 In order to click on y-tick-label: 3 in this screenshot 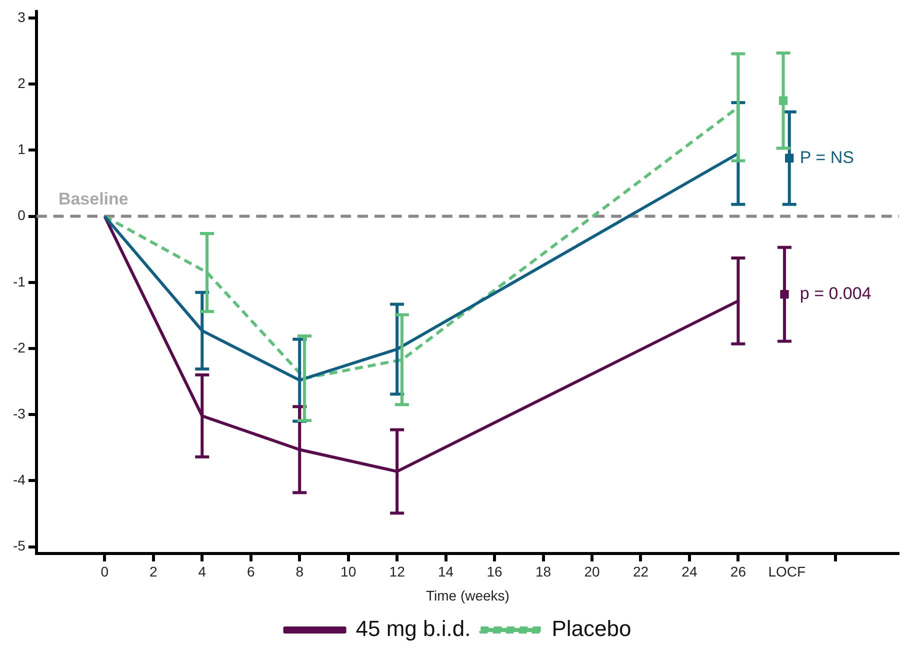, I will do `click(22, 16)`.